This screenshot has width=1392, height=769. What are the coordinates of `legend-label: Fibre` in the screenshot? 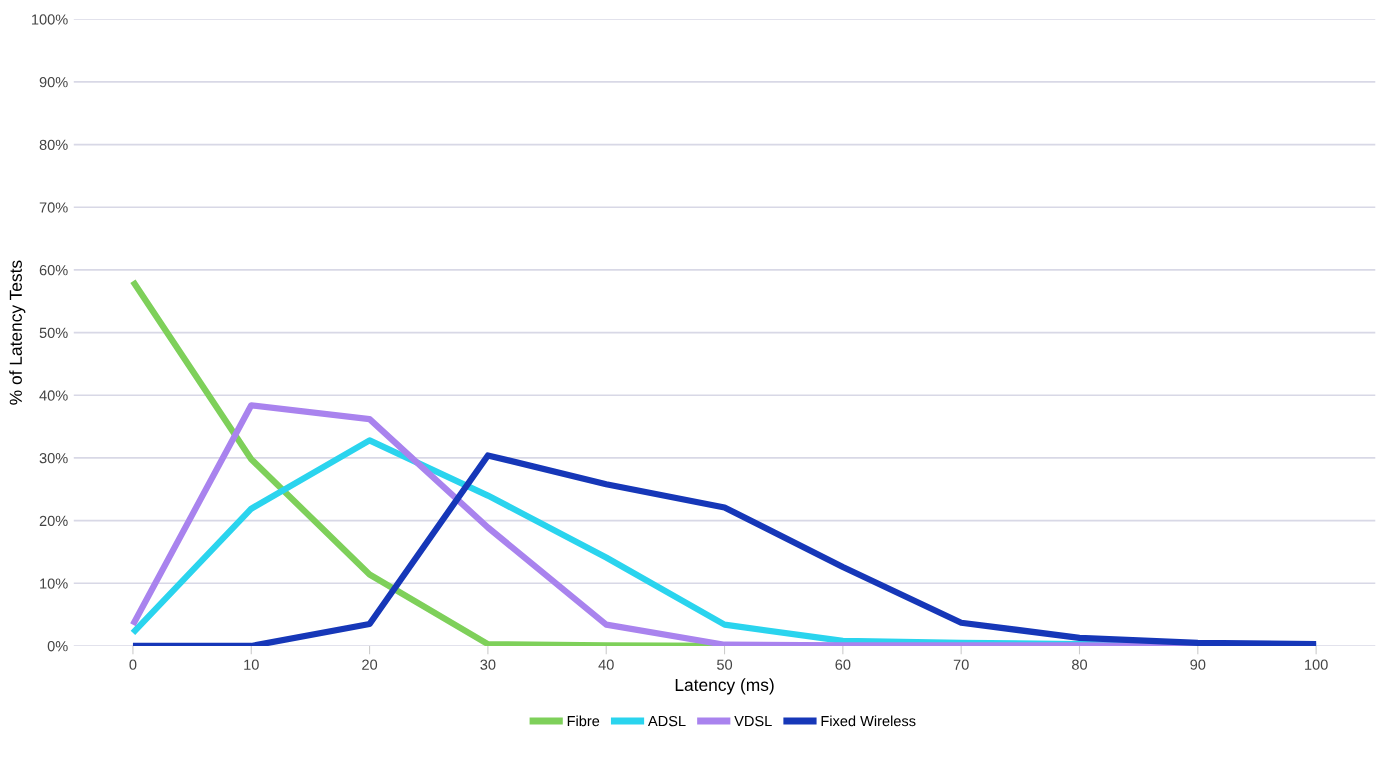 It's located at (583, 721).